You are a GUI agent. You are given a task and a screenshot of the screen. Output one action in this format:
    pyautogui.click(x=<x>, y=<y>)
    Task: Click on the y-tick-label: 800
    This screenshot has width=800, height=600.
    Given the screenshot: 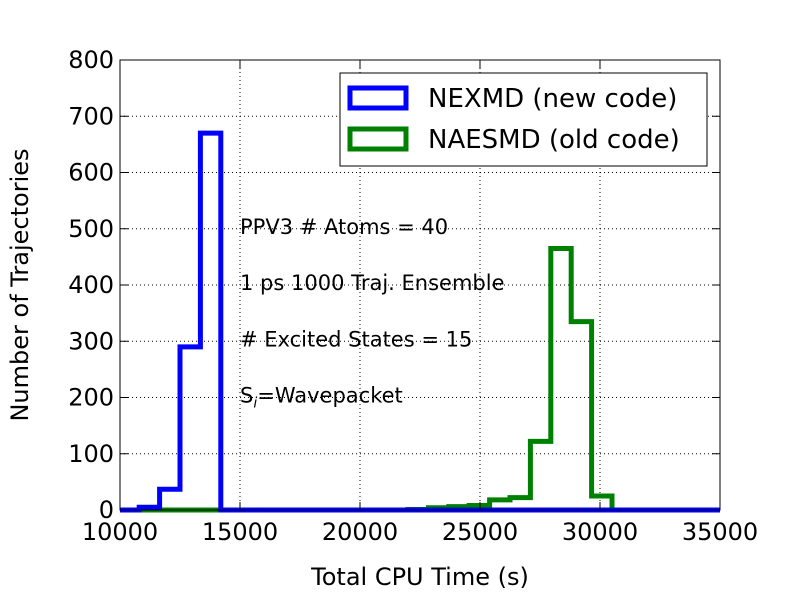 What is the action you would take?
    pyautogui.click(x=91, y=60)
    